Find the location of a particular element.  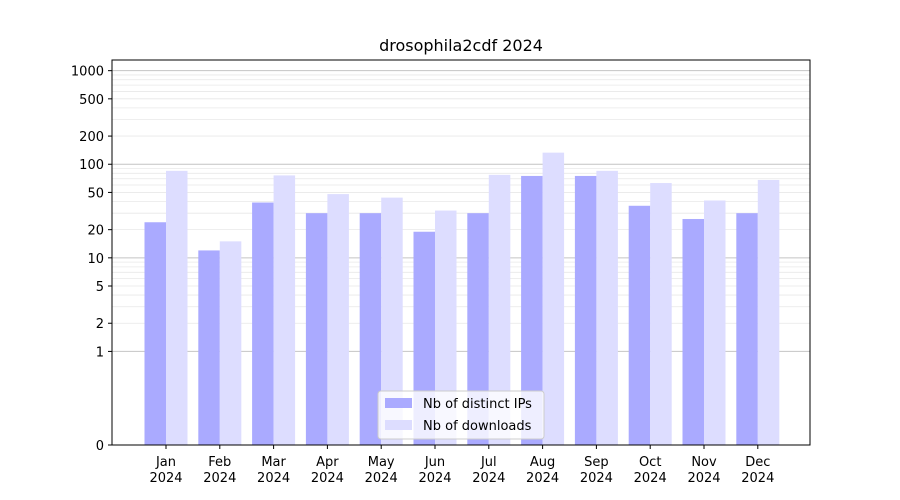

y-tick-label: 10 is located at coordinates (95, 259).